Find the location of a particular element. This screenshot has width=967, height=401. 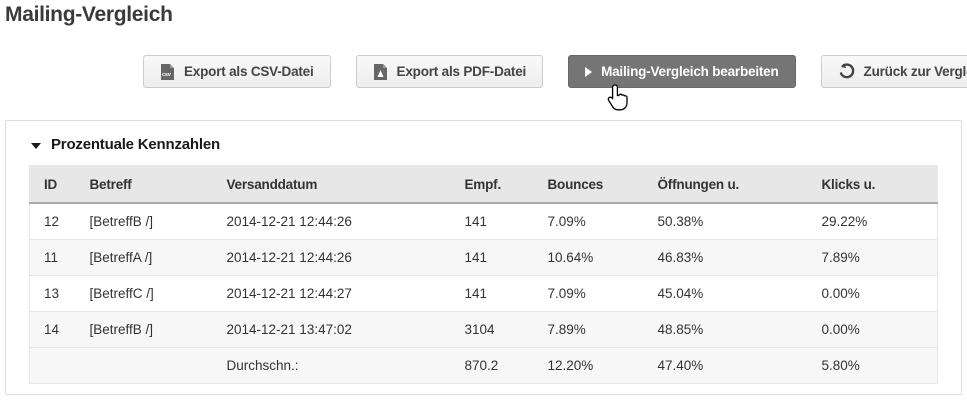

panel-title: Prozentuale Kennzahlen is located at coordinates (135, 144).